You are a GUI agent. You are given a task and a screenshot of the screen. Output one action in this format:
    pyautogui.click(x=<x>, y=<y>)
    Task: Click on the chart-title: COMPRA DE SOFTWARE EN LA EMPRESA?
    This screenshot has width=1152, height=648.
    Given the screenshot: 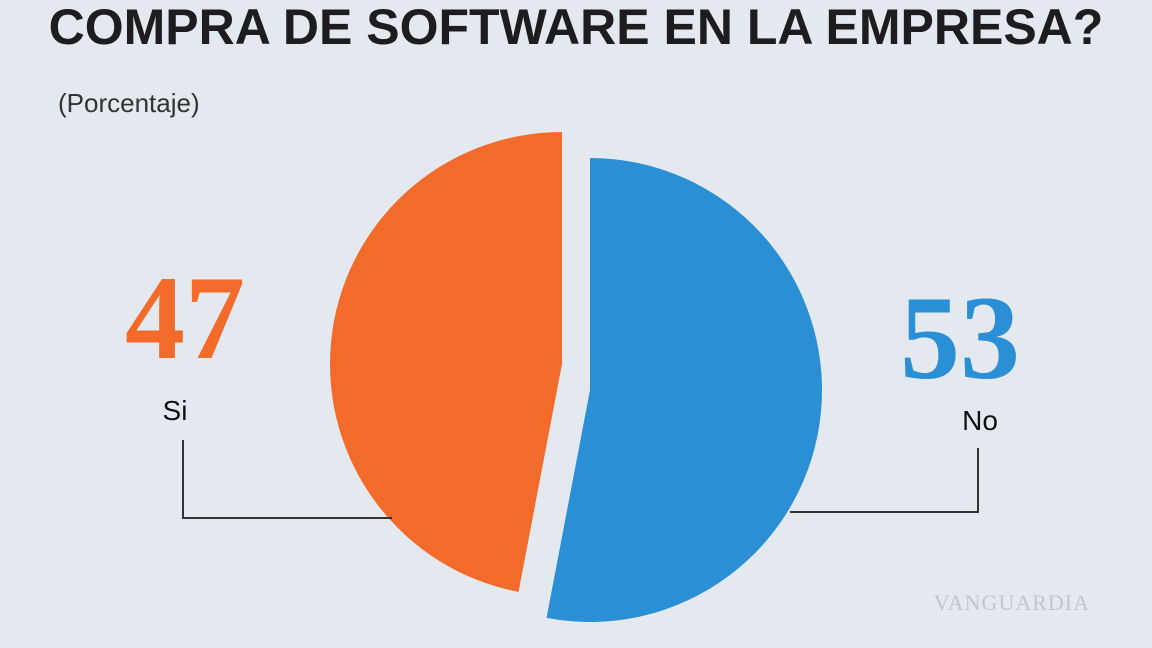 What is the action you would take?
    pyautogui.click(x=576, y=27)
    